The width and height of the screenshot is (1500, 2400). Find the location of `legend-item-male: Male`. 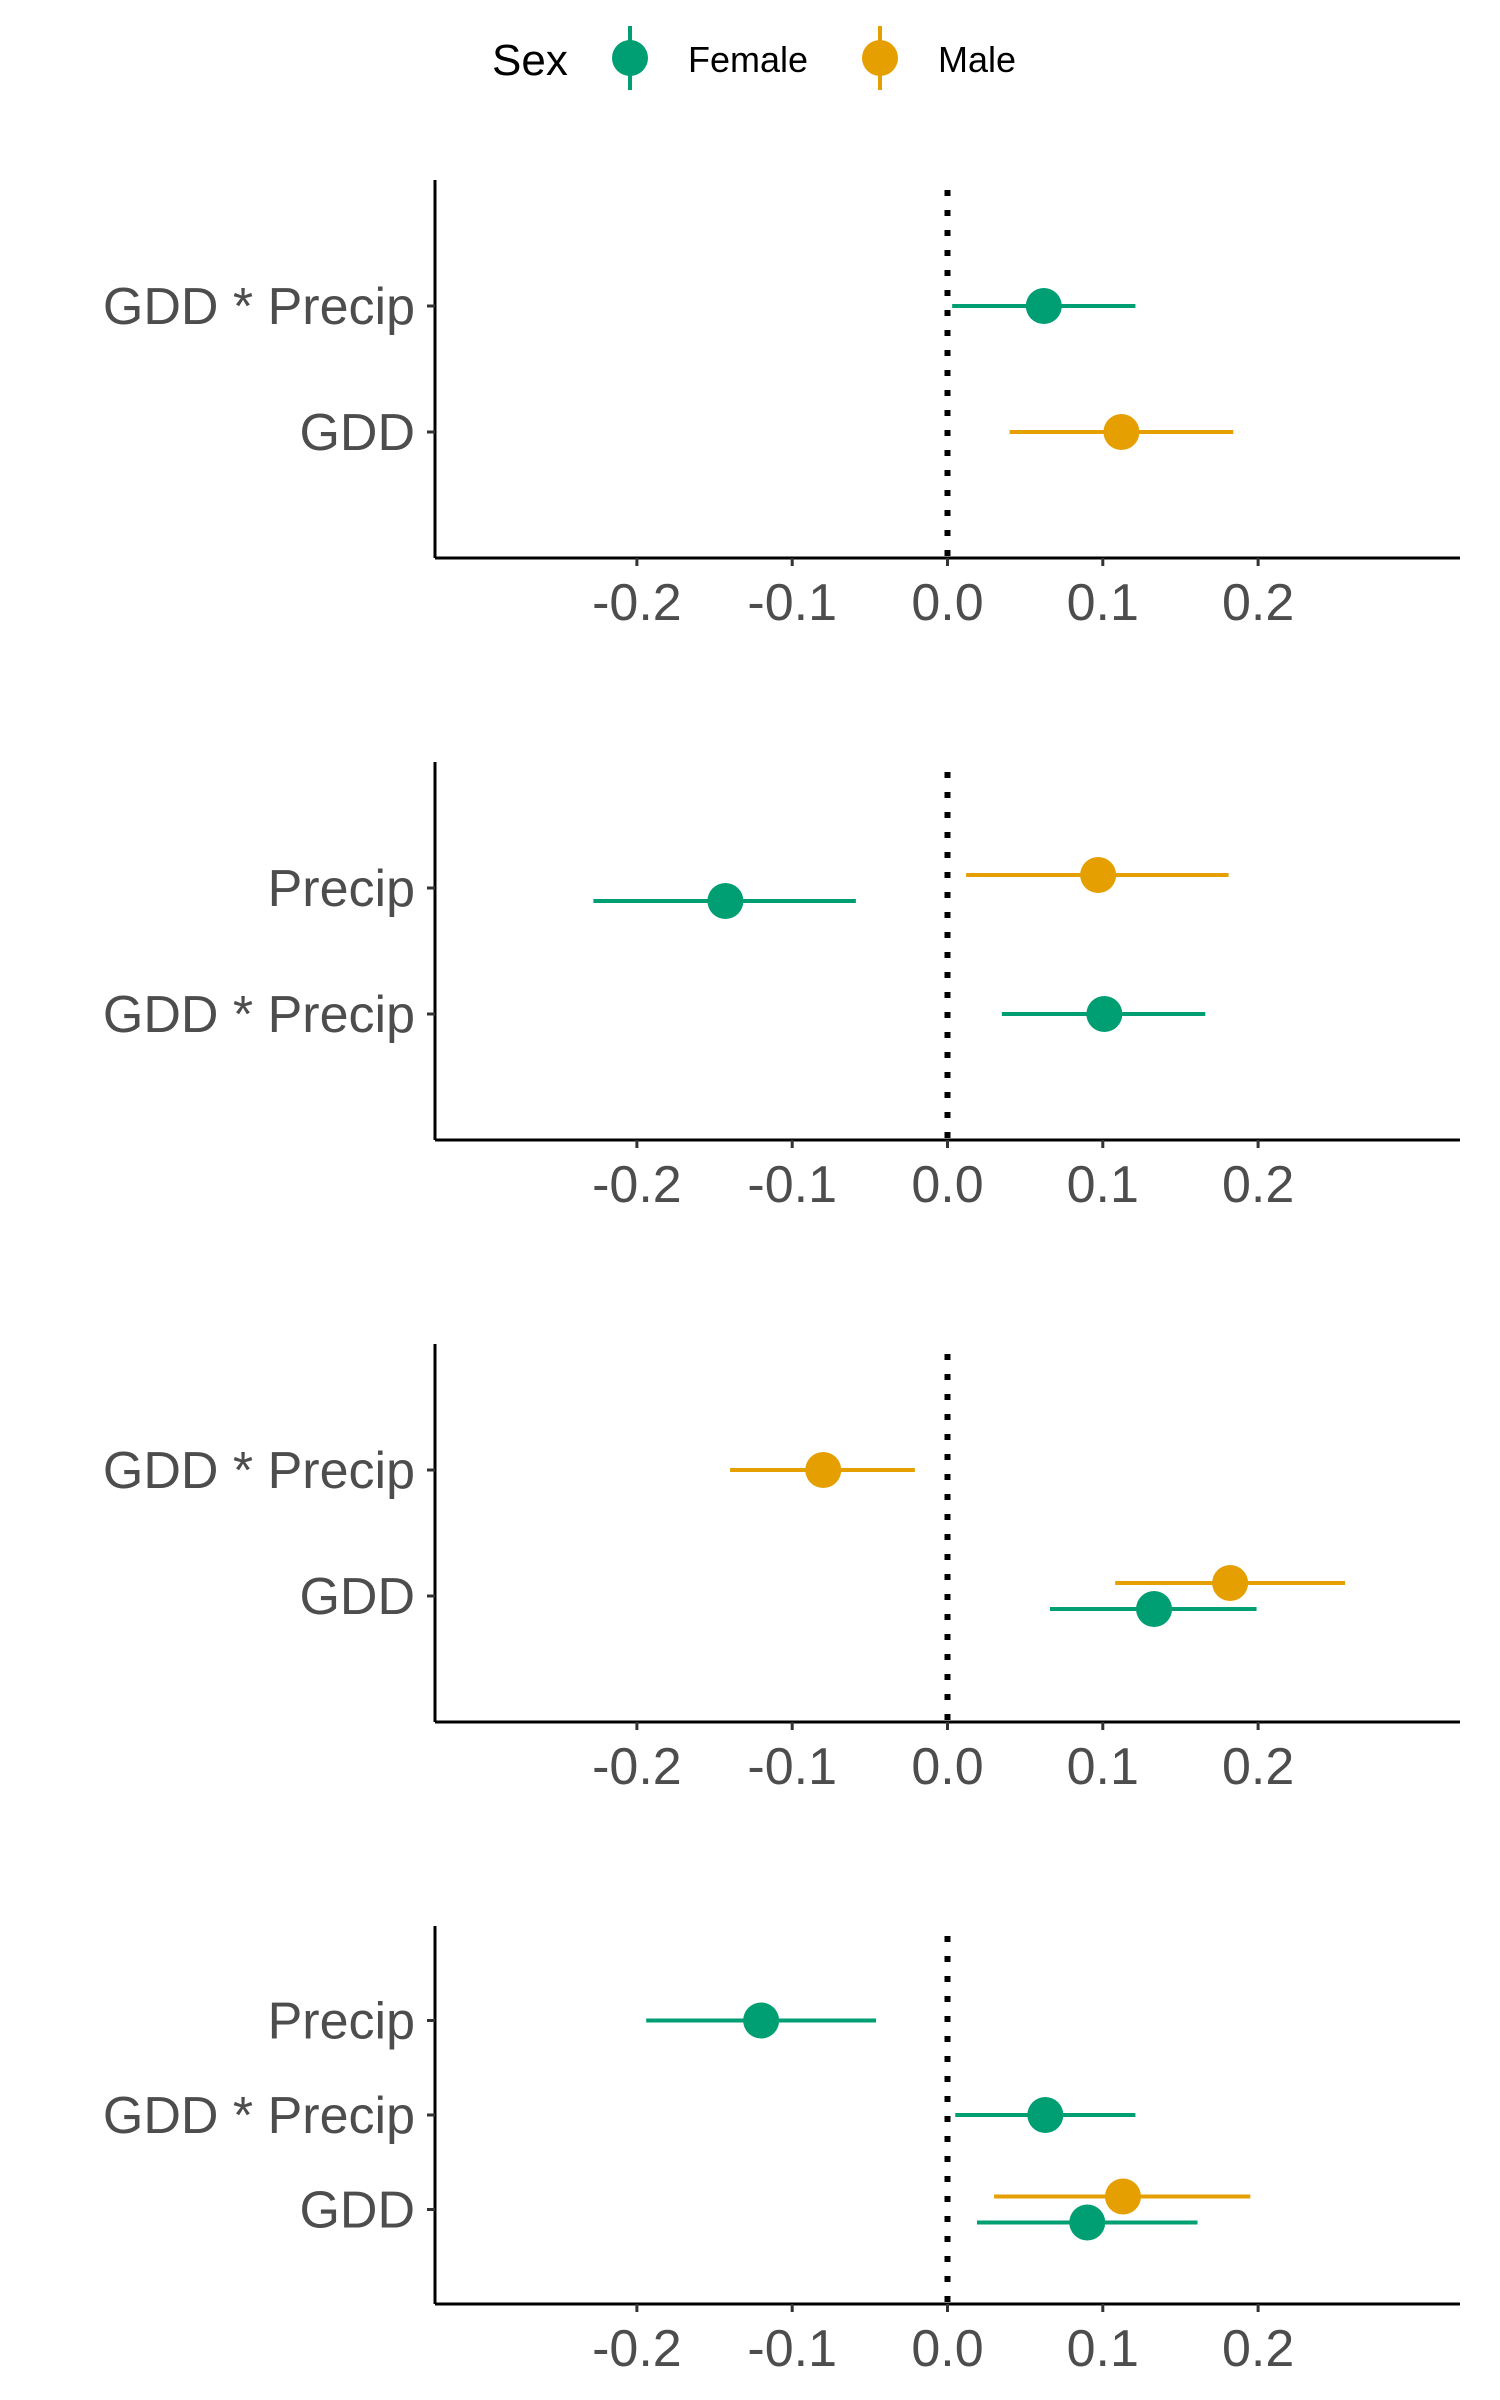

legend-item-male: Male is located at coordinates (939, 58).